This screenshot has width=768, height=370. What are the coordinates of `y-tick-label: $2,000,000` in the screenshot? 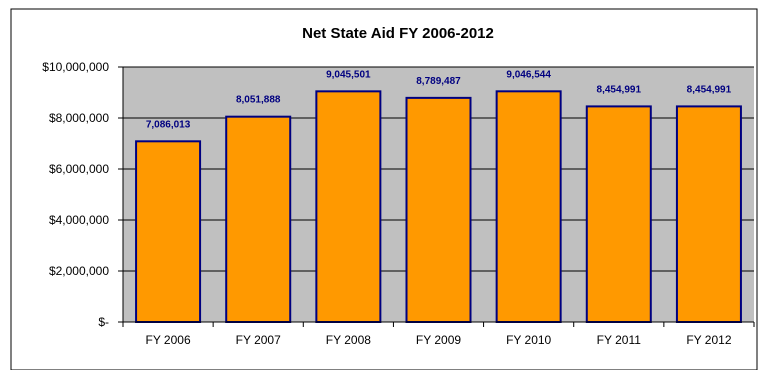 It's located at (79, 271).